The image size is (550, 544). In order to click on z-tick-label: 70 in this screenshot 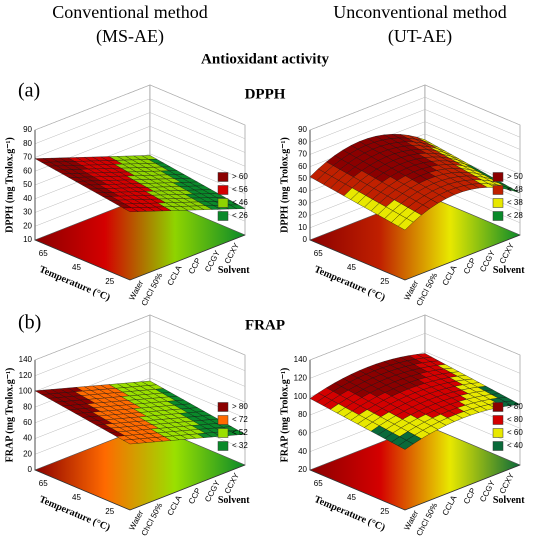, I will do `click(27, 157)`.